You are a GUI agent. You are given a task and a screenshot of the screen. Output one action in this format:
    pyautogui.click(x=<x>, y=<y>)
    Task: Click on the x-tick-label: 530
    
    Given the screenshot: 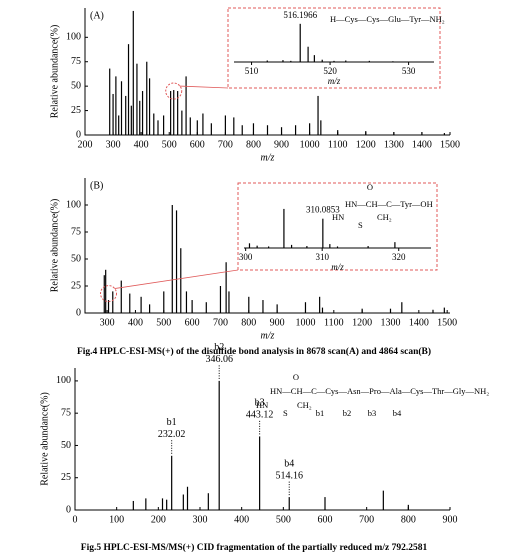 What is the action you would take?
    pyautogui.click(x=409, y=71)
    